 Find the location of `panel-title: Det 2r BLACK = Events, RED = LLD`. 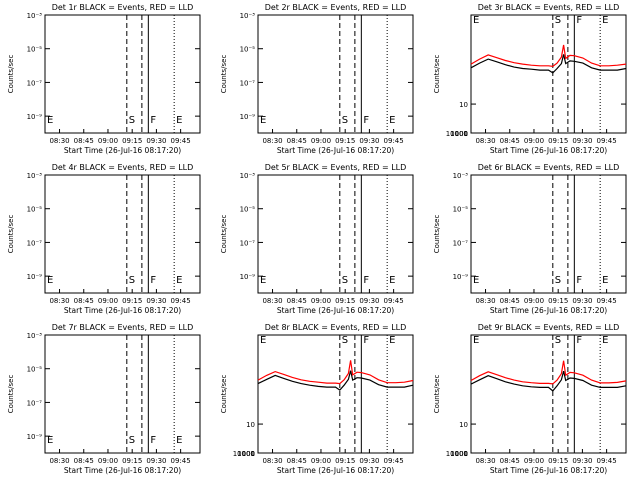

panel-title: Det 2r BLACK = Events, RED = LLD is located at coordinates (336, 7).